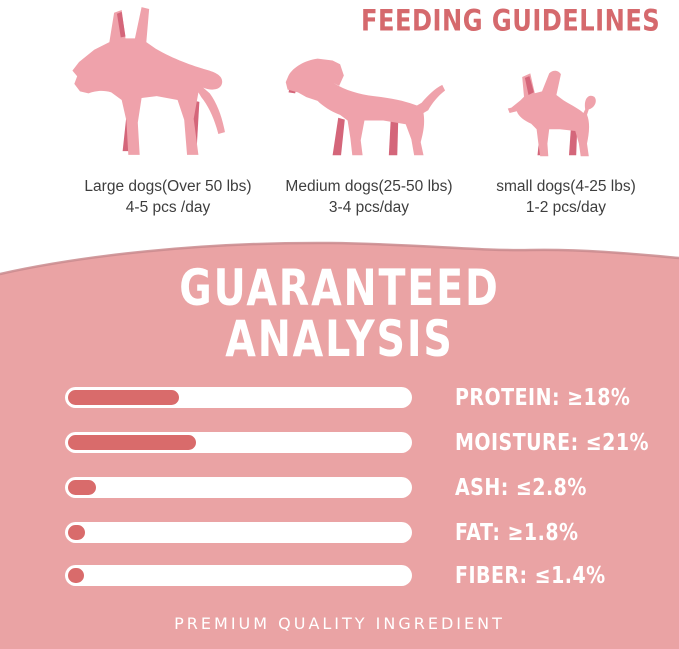  What do you see at coordinates (168, 197) in the screenshot?
I see `caption-large-dogs: Large dogs(Over 50 lbs) 4-5 pcs /day` at bounding box center [168, 197].